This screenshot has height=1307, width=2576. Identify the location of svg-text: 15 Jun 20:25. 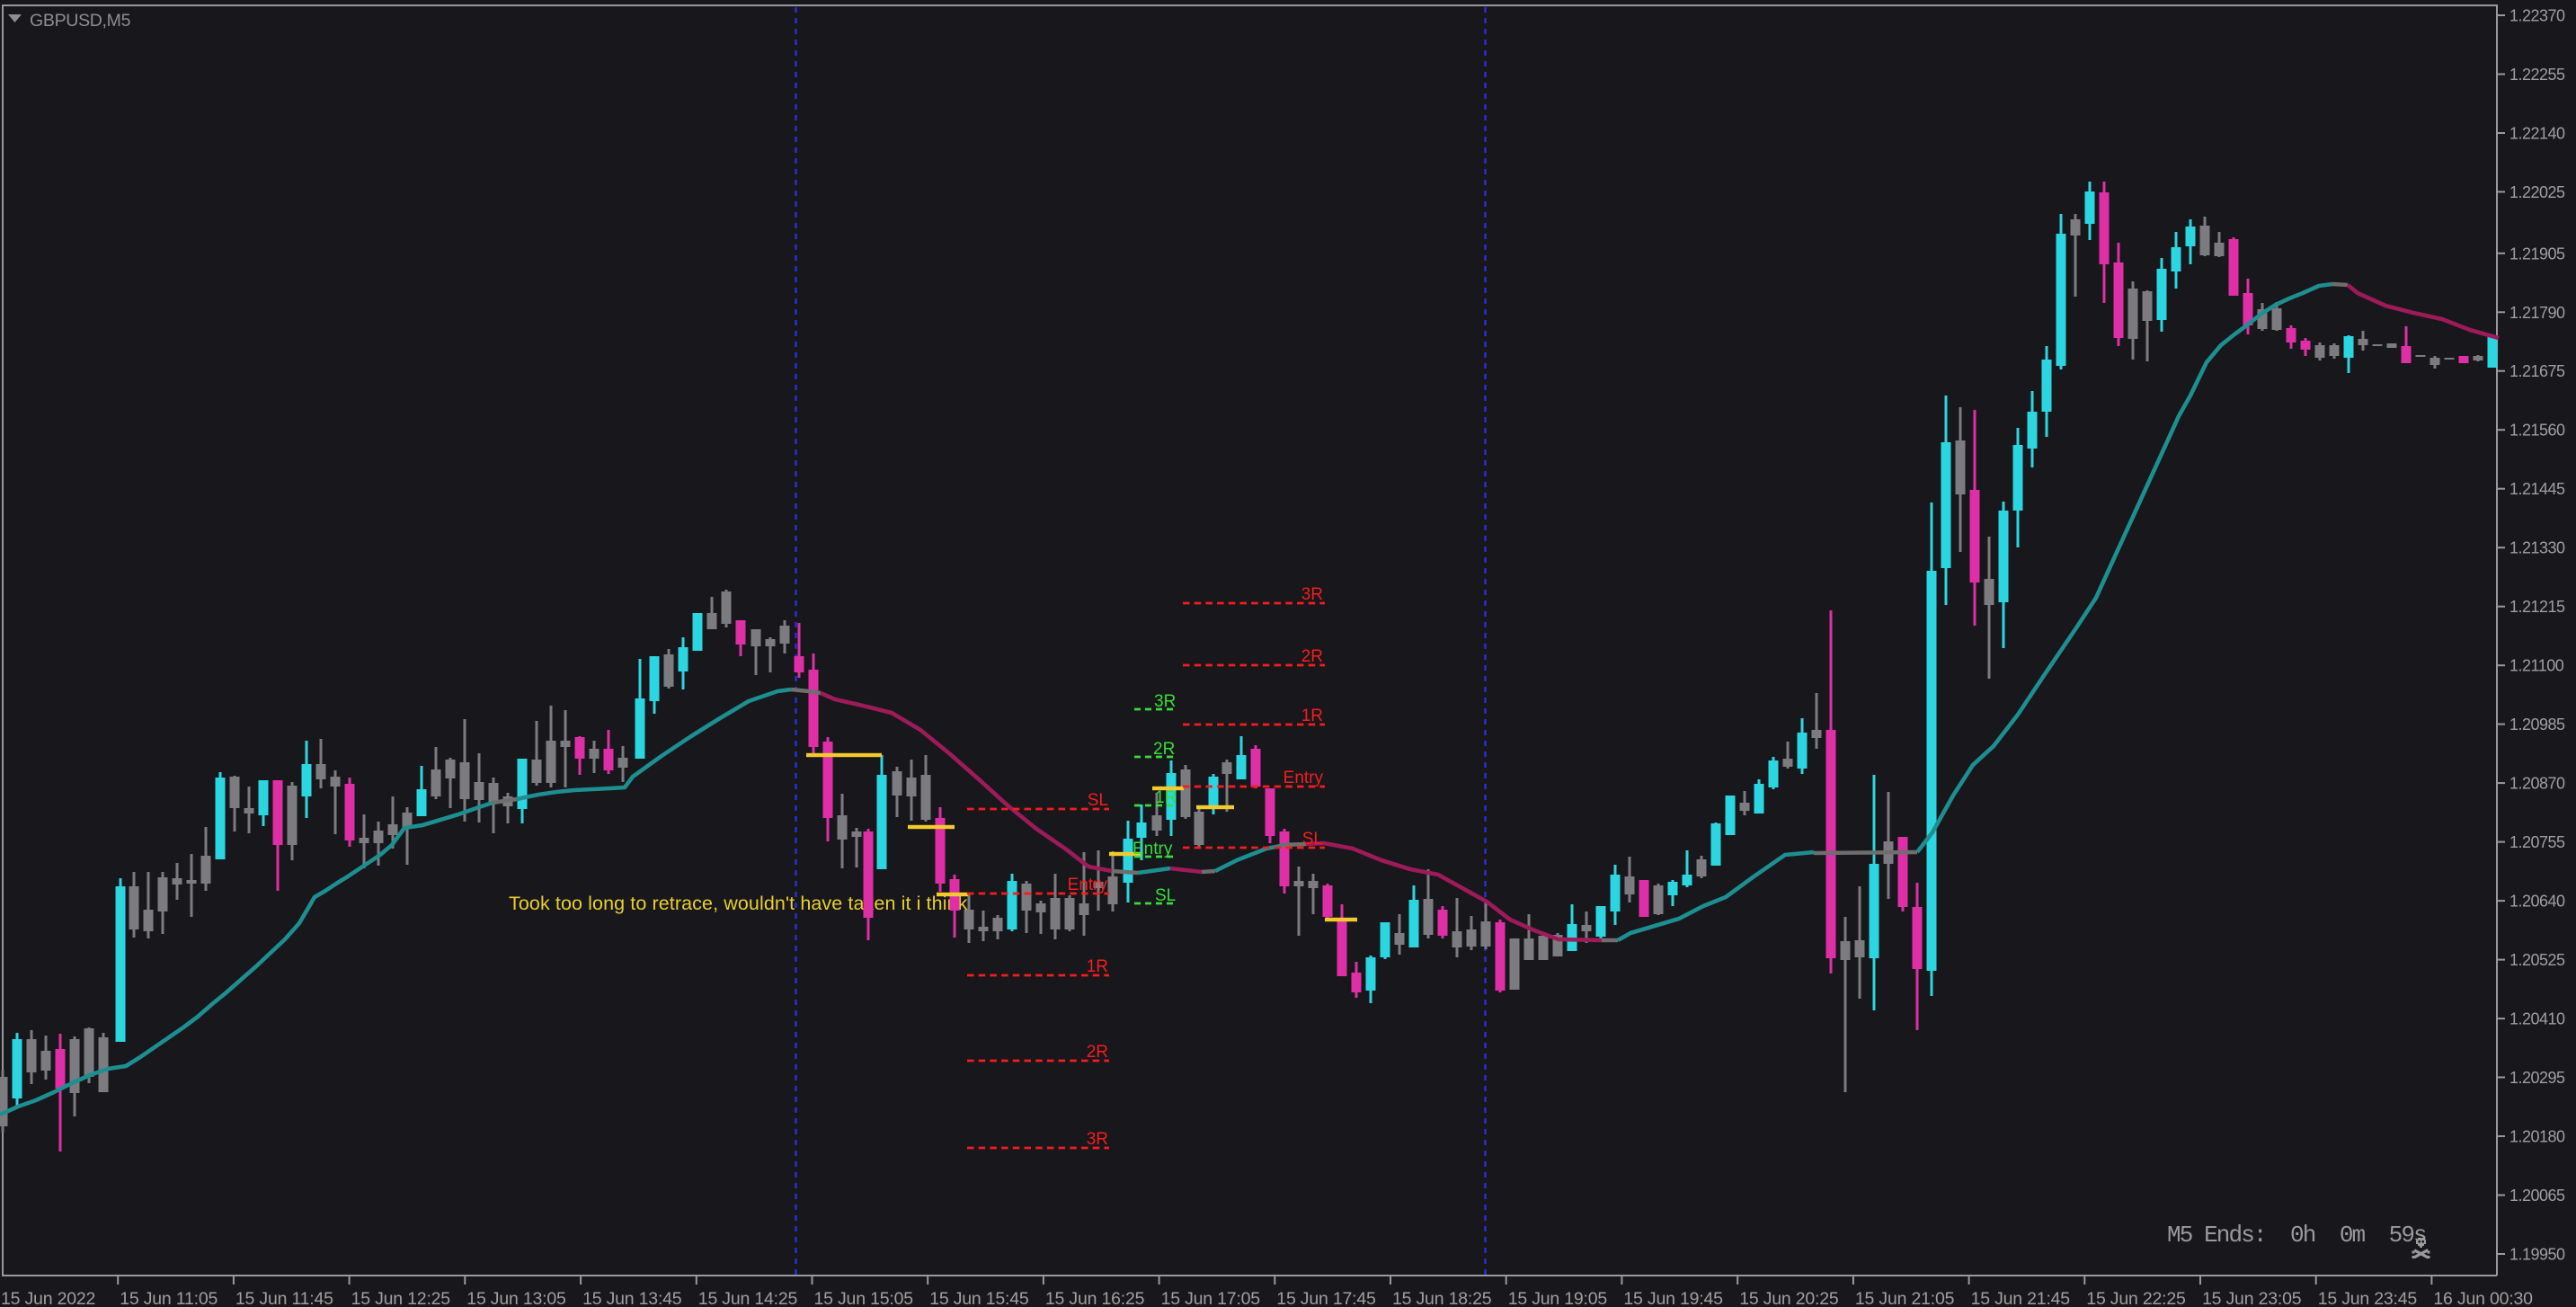
(1789, 1298).